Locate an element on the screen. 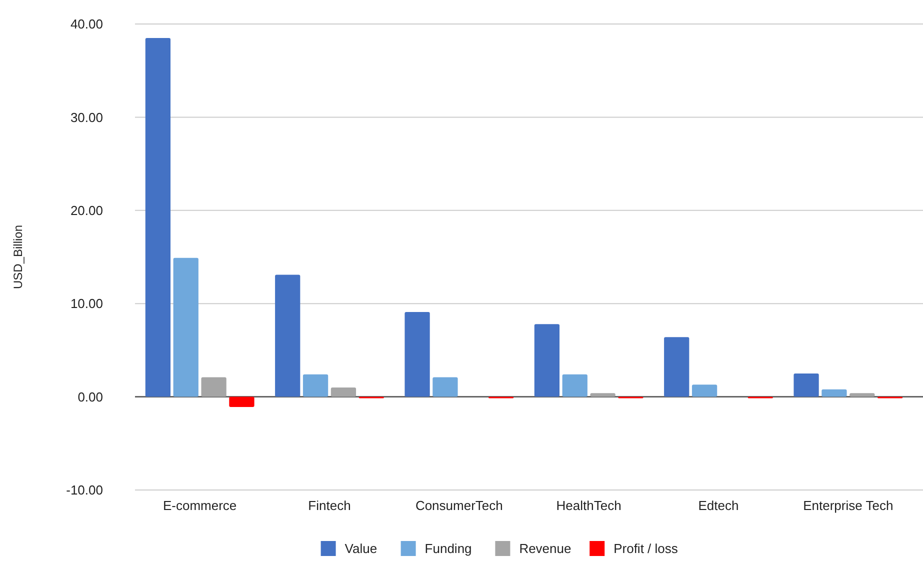 This screenshot has height=562, width=923. x-tick-label: E-commerce is located at coordinates (199, 505).